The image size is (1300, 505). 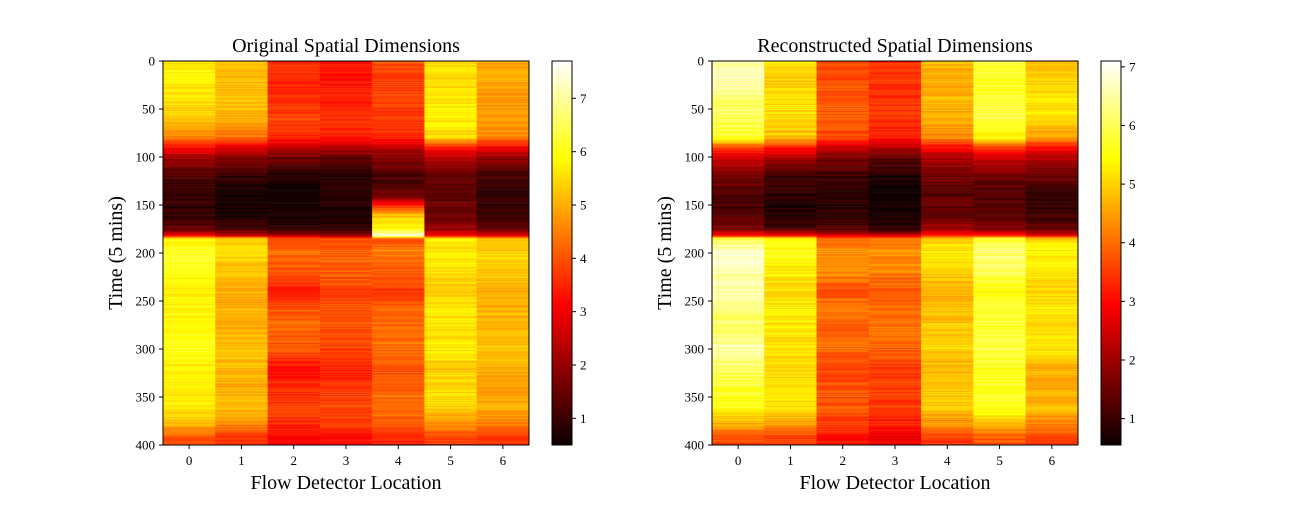 I want to click on y-tick-label: 150, so click(x=146, y=205).